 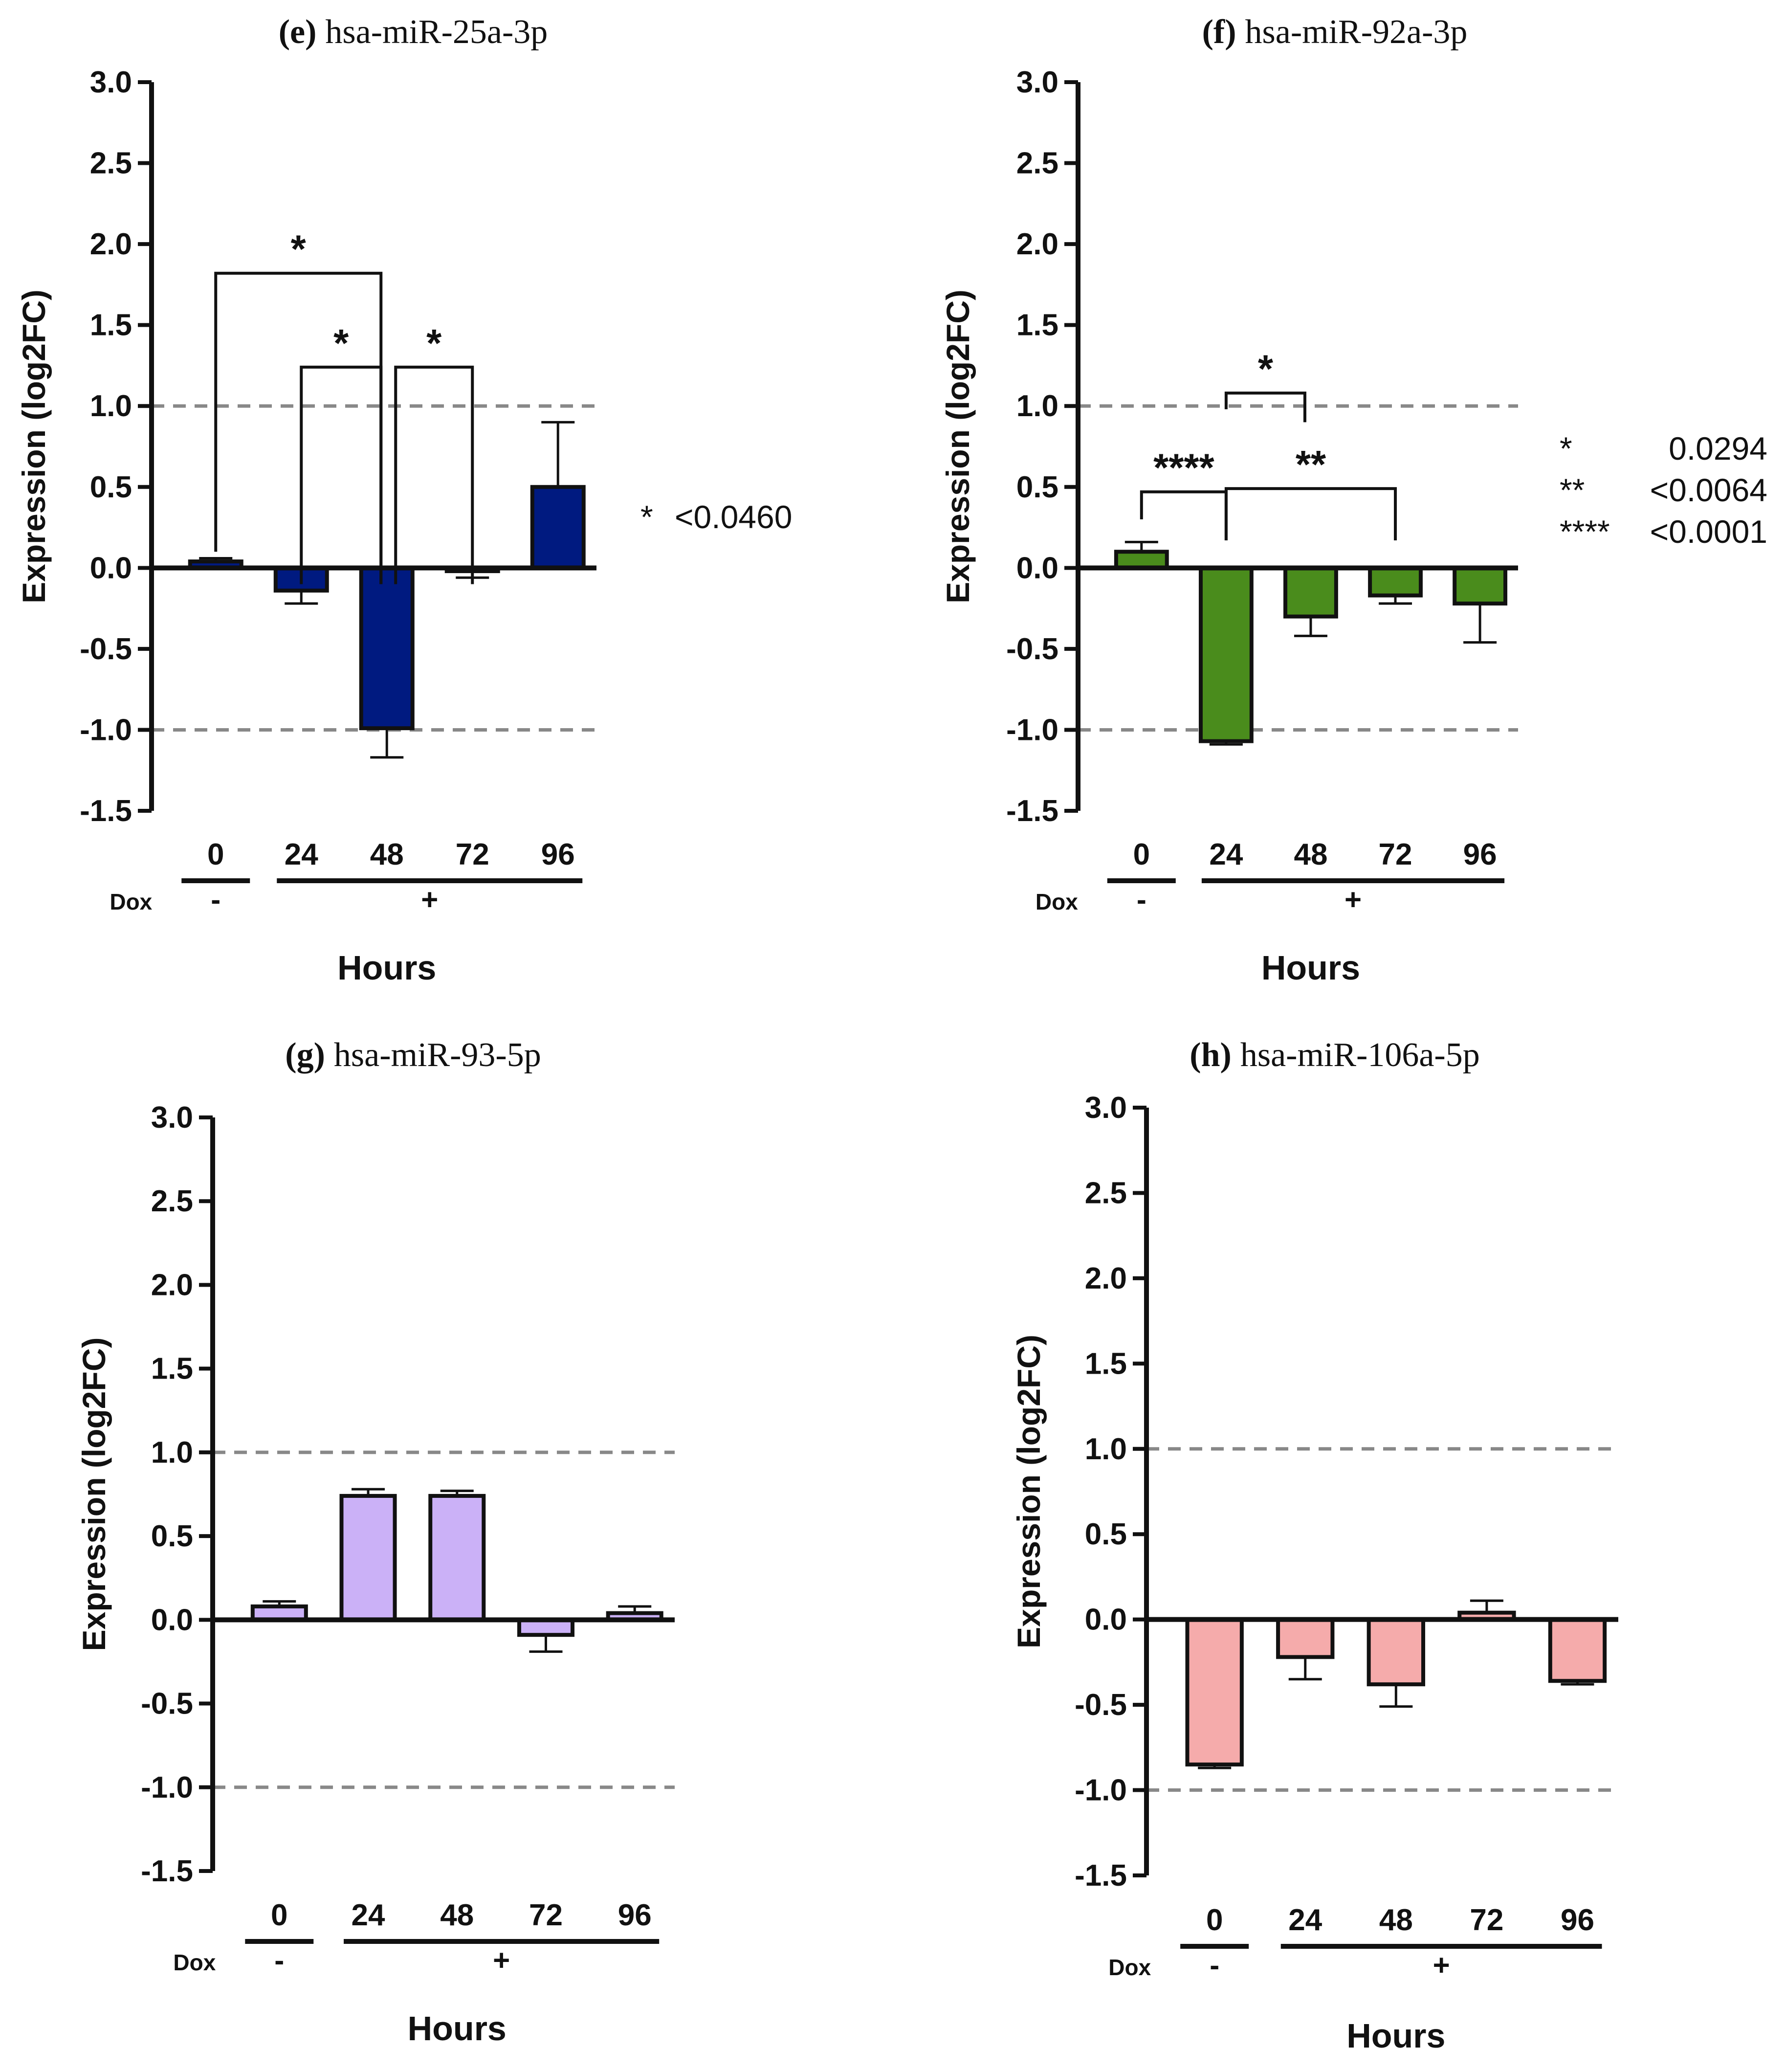 I want to click on significance-stars: **, so click(x=1311, y=464).